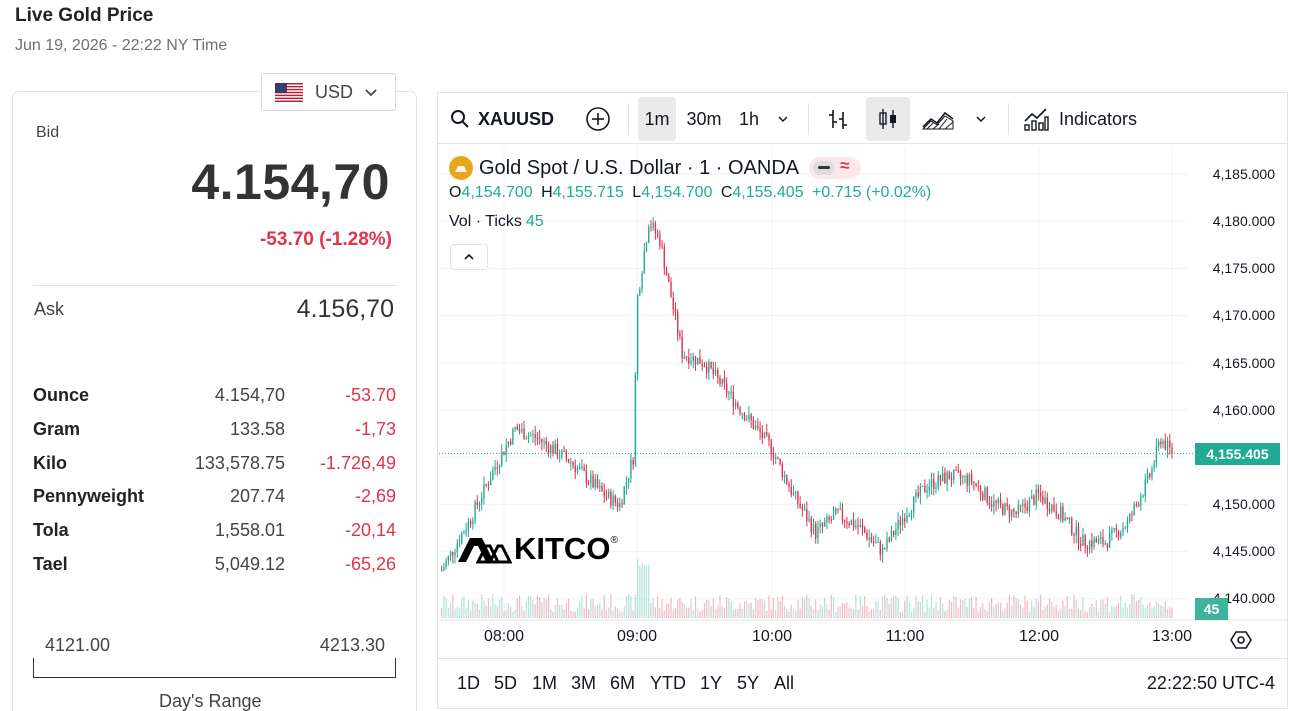  I want to click on interval-1h: 1h, so click(749, 118).